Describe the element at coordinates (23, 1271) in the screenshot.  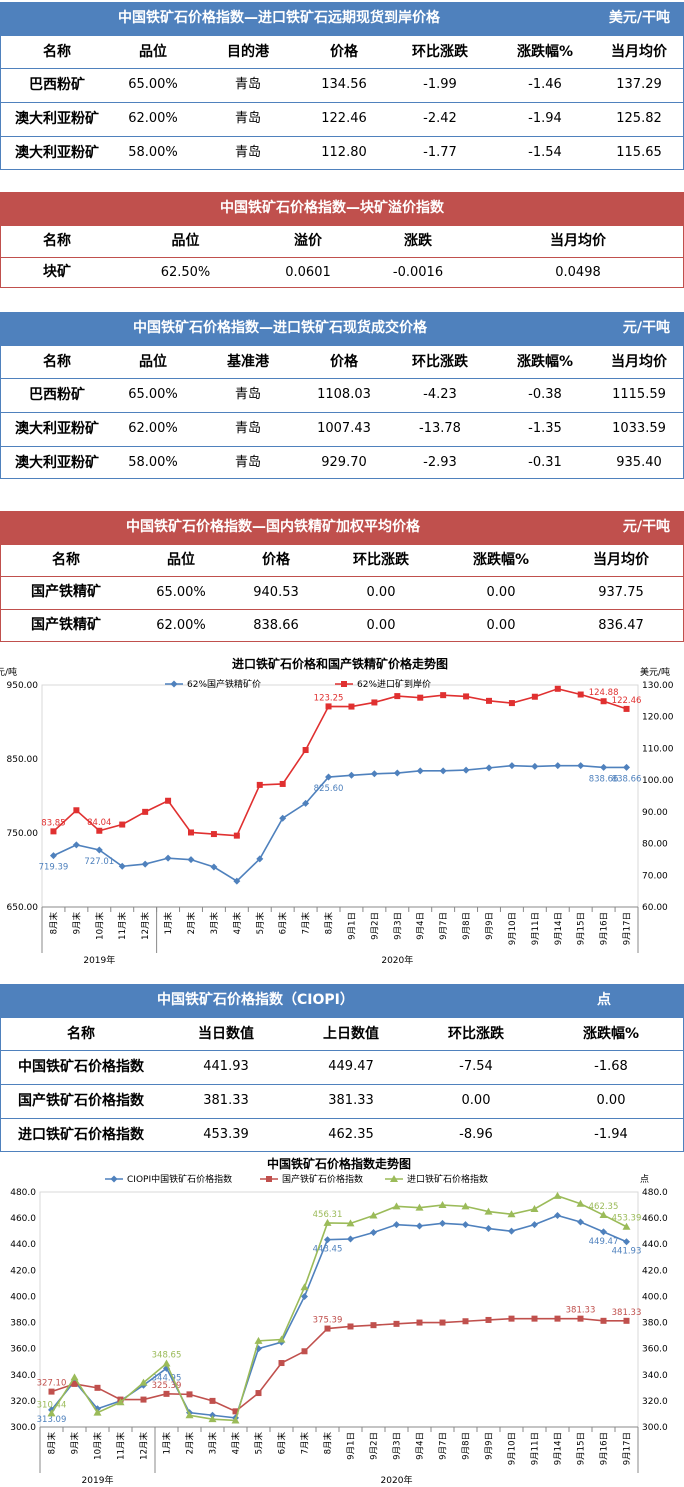
I see `y-axis-tick-label: 420.0` at that location.